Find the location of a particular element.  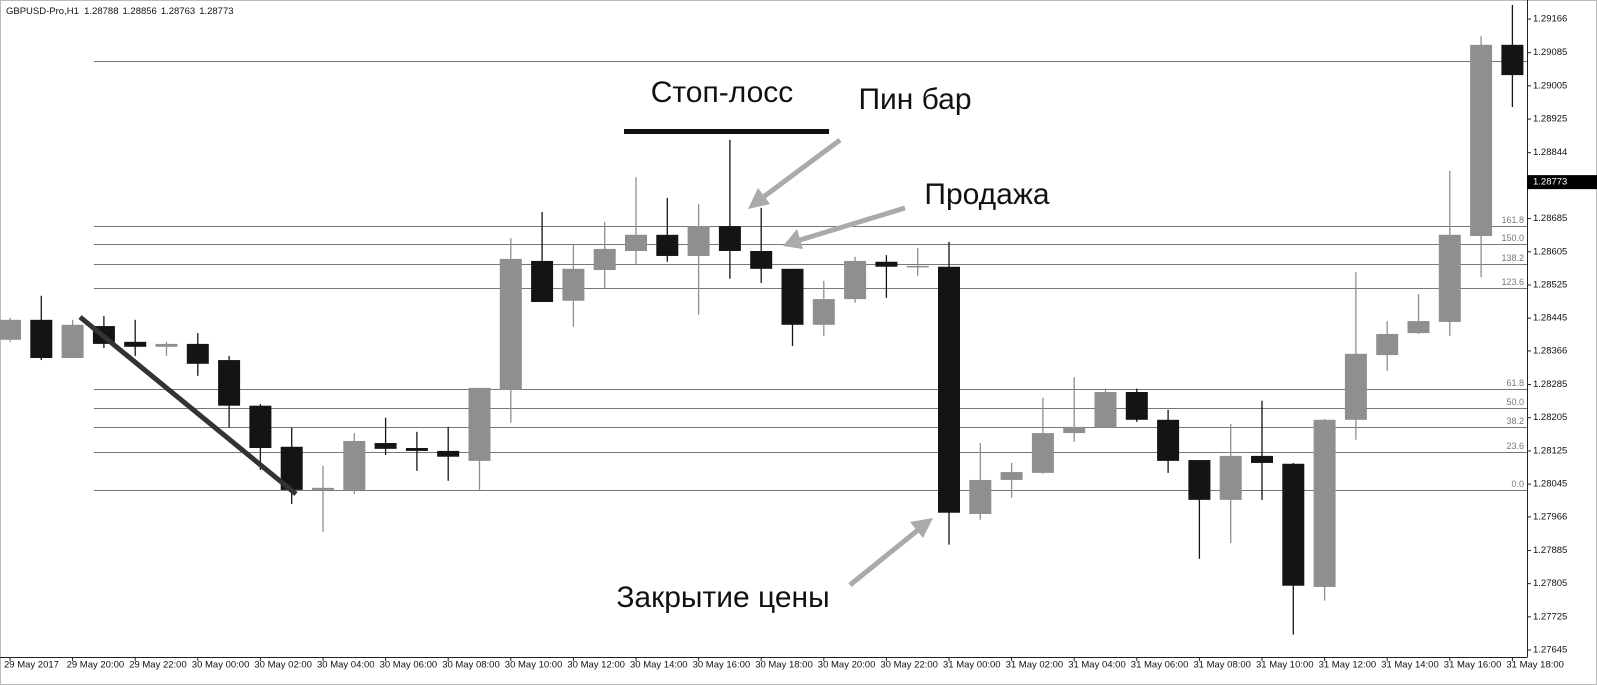

annotation: Пин бар is located at coordinates (914, 99).